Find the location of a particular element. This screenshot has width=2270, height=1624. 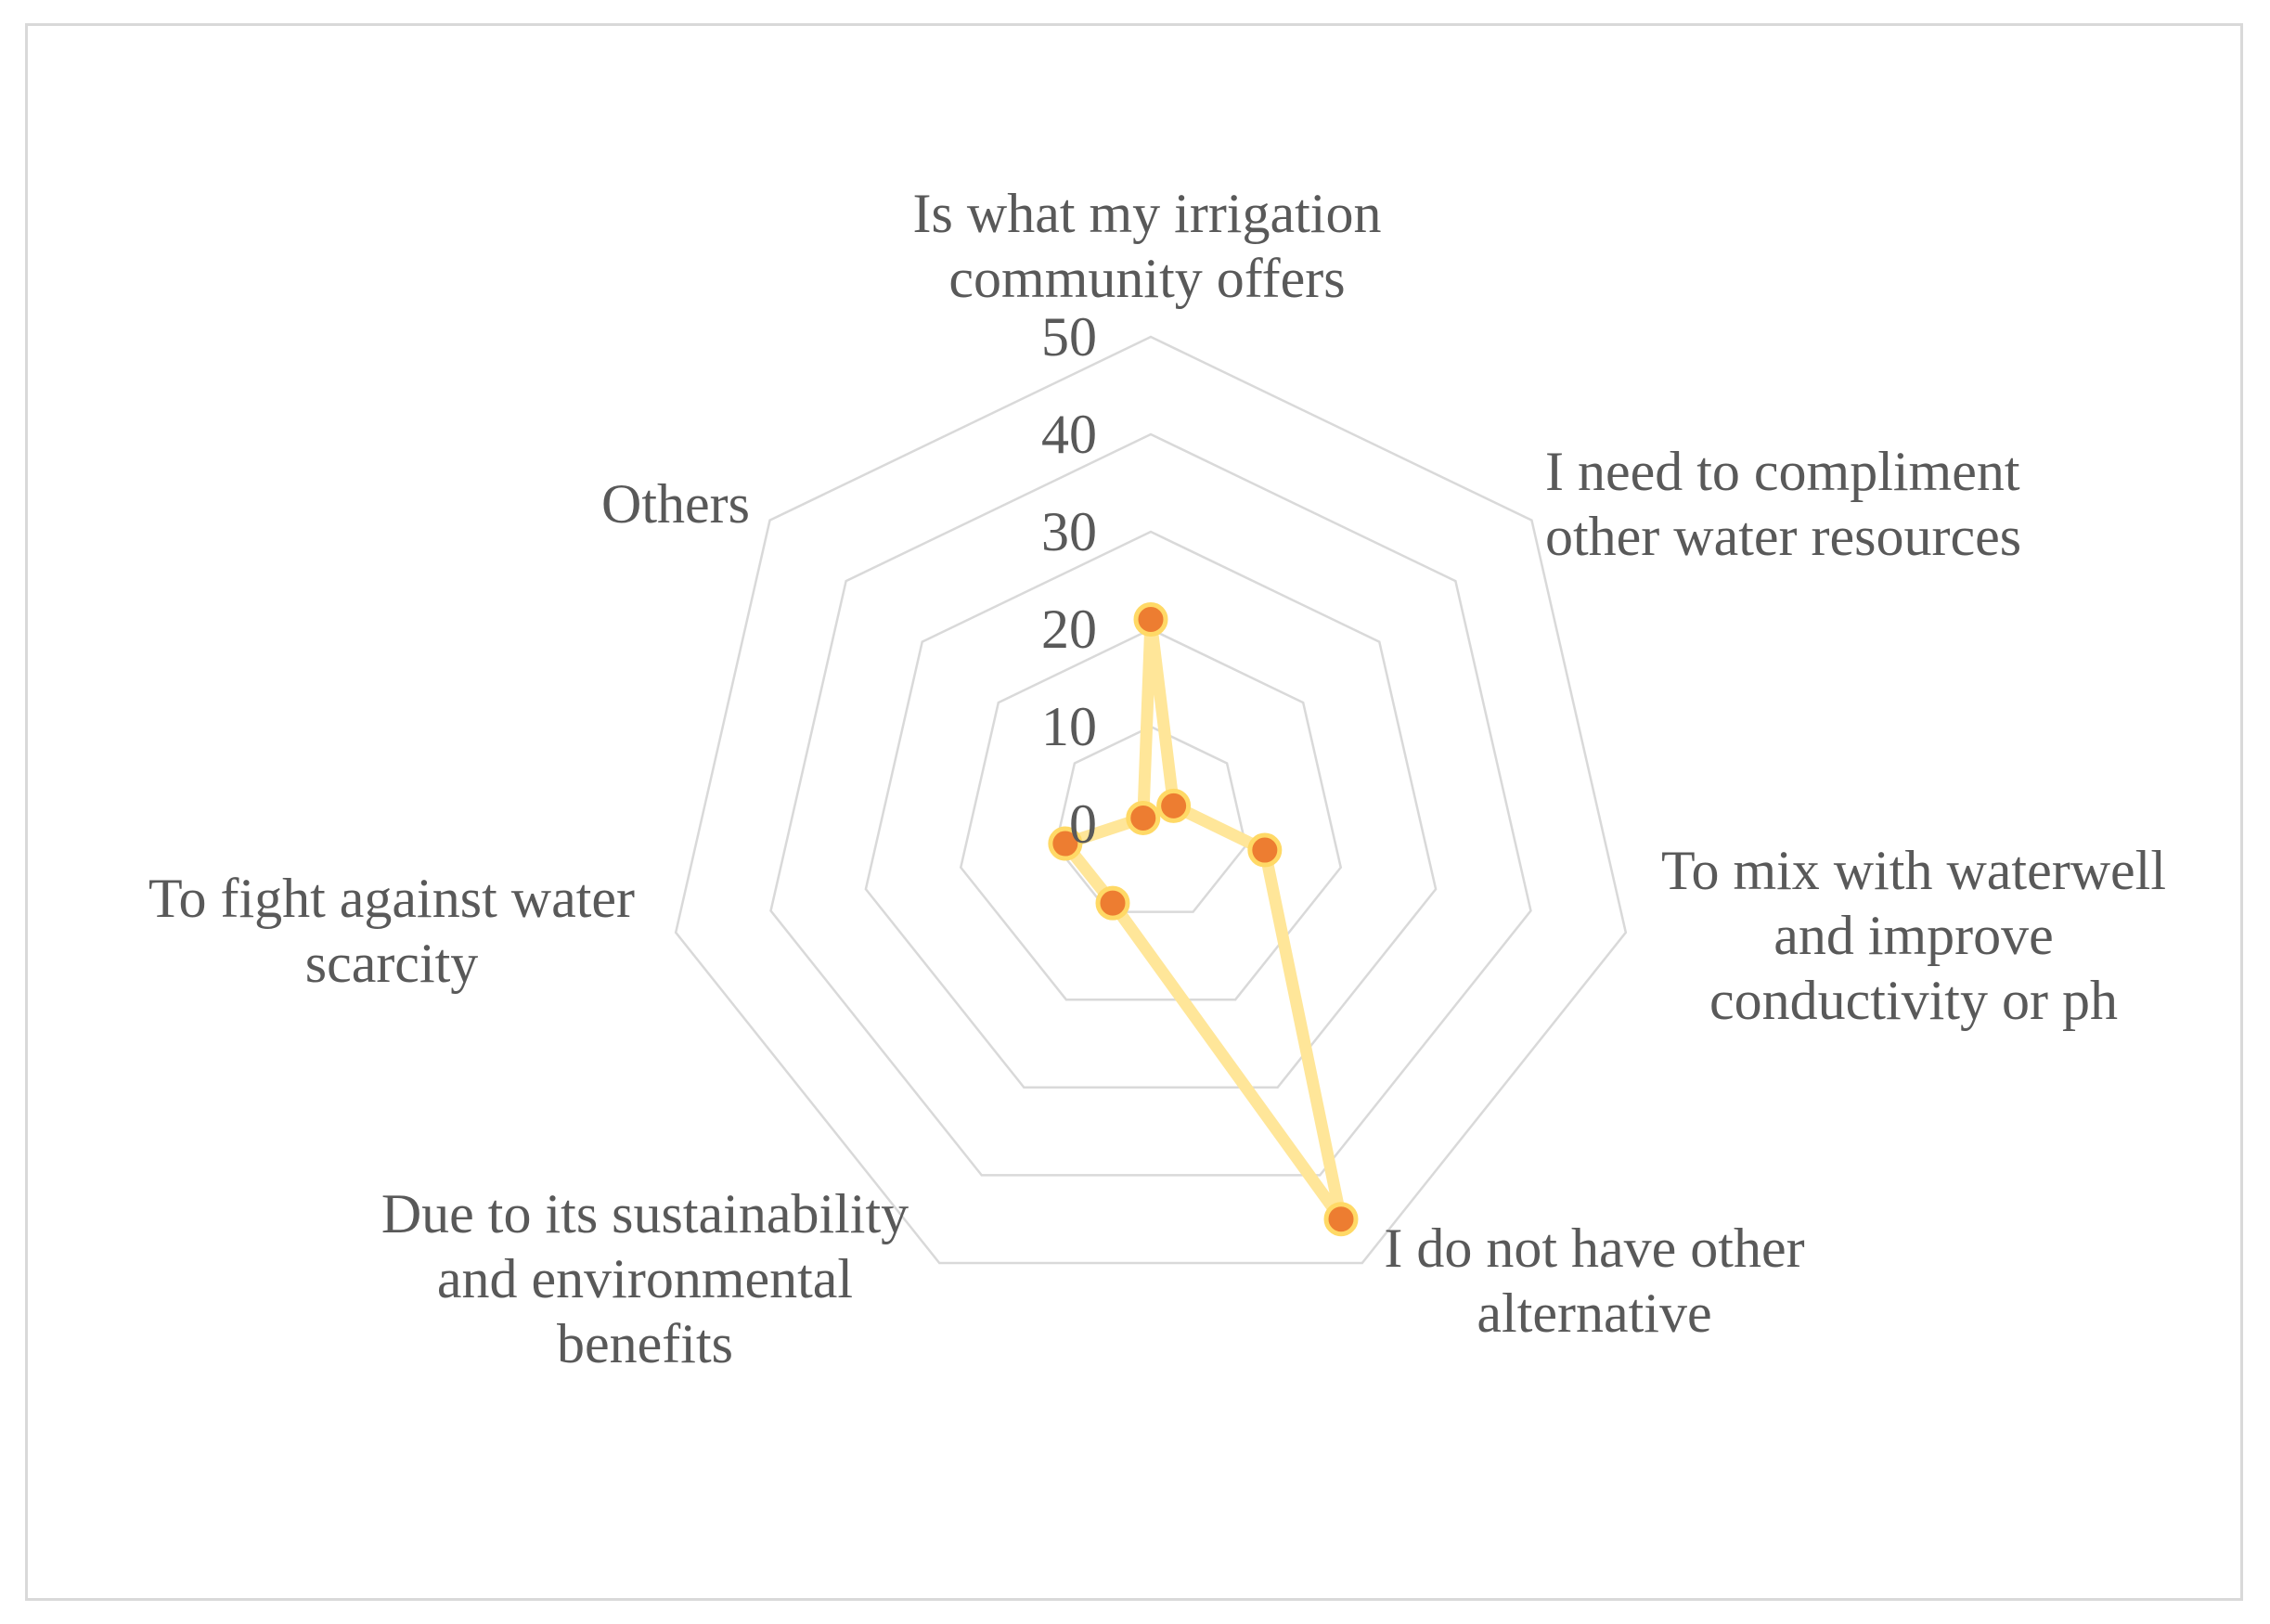

tick-label-50: 50 is located at coordinates (1069, 337).